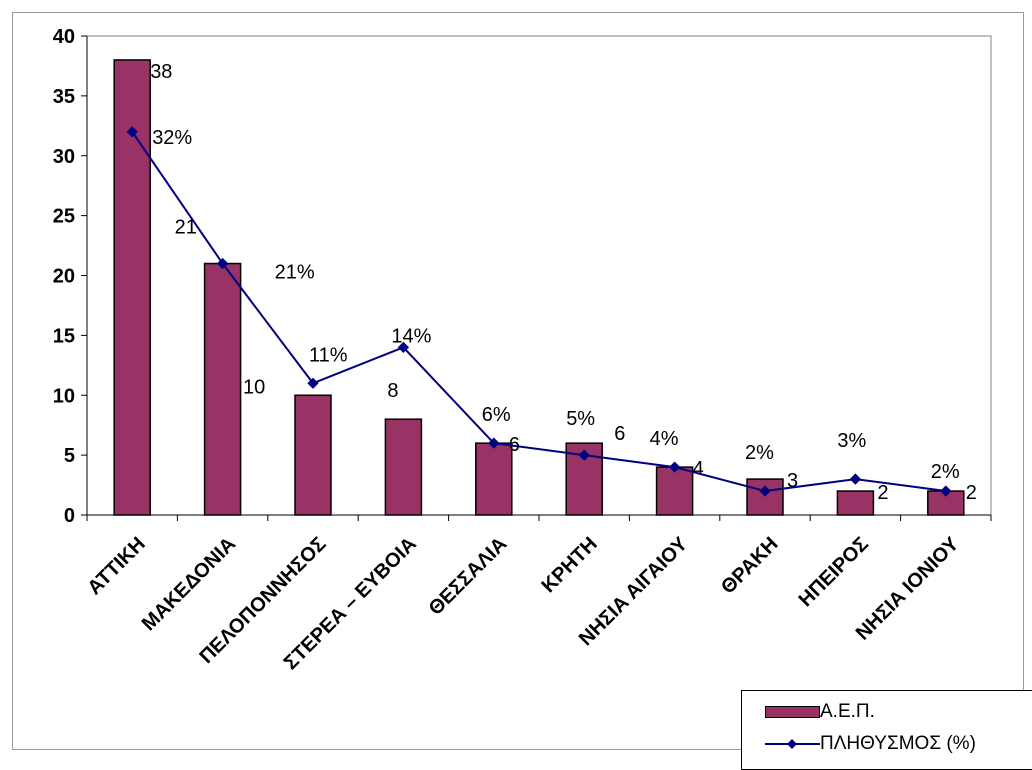  I want to click on population-data-label: 11%, so click(328, 355).